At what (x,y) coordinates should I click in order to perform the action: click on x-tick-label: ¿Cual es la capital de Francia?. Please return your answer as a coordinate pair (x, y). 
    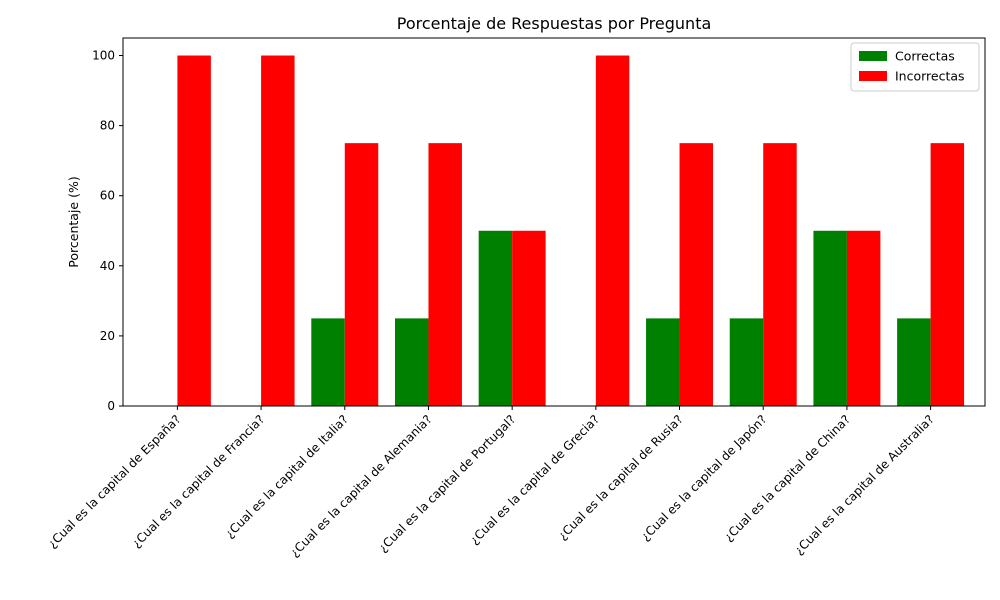
    Looking at the image, I should click on (198, 481).